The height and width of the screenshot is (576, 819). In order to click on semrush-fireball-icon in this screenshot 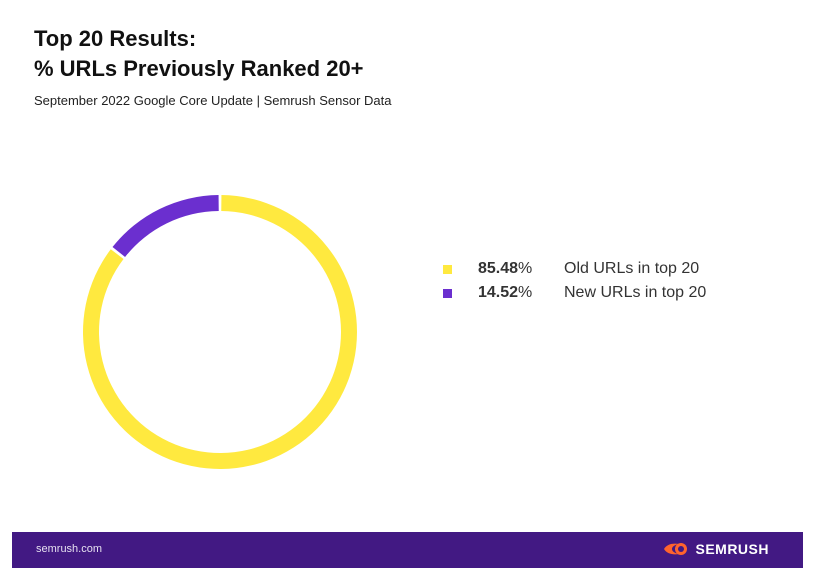, I will do `click(676, 549)`.